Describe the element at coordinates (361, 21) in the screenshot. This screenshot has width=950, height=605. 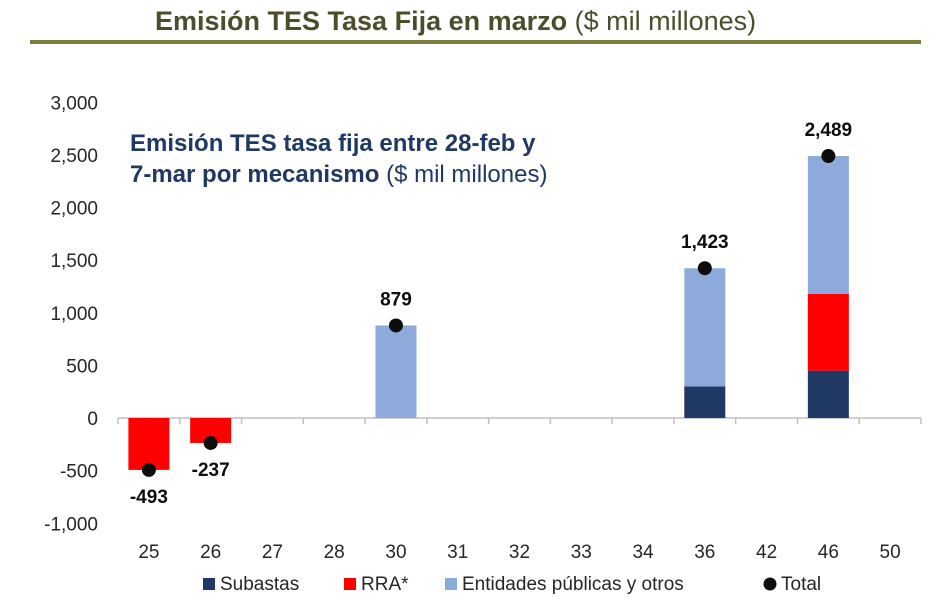
I see `page-title-main: Emisión TES Tasa Fija en marzo` at that location.